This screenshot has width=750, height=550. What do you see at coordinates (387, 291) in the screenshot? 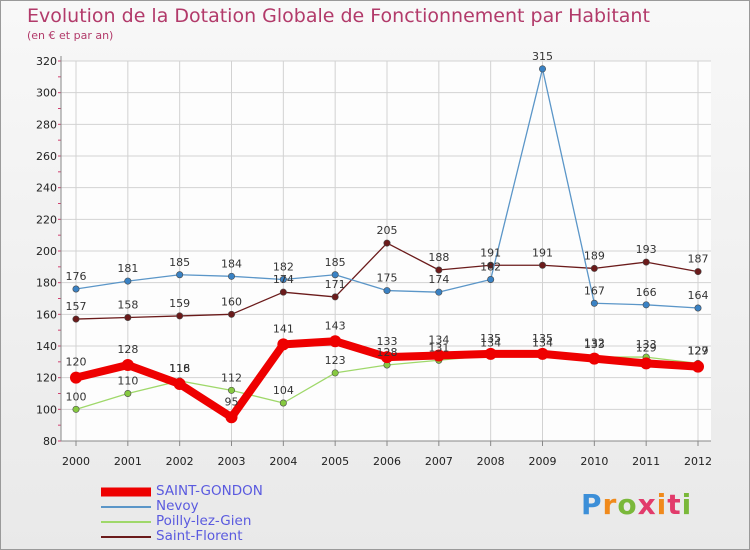
I see `point-nevoy-2006` at bounding box center [387, 291].